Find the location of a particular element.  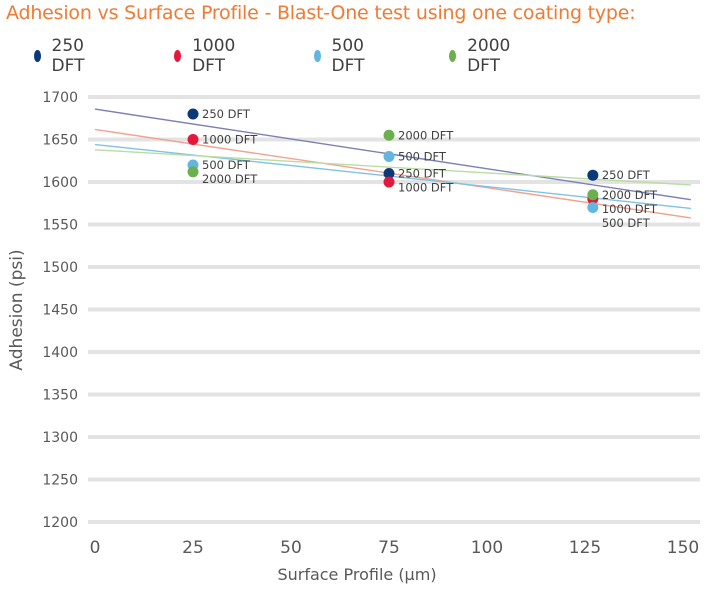

y-tick-label: 1700 is located at coordinates (60, 98).